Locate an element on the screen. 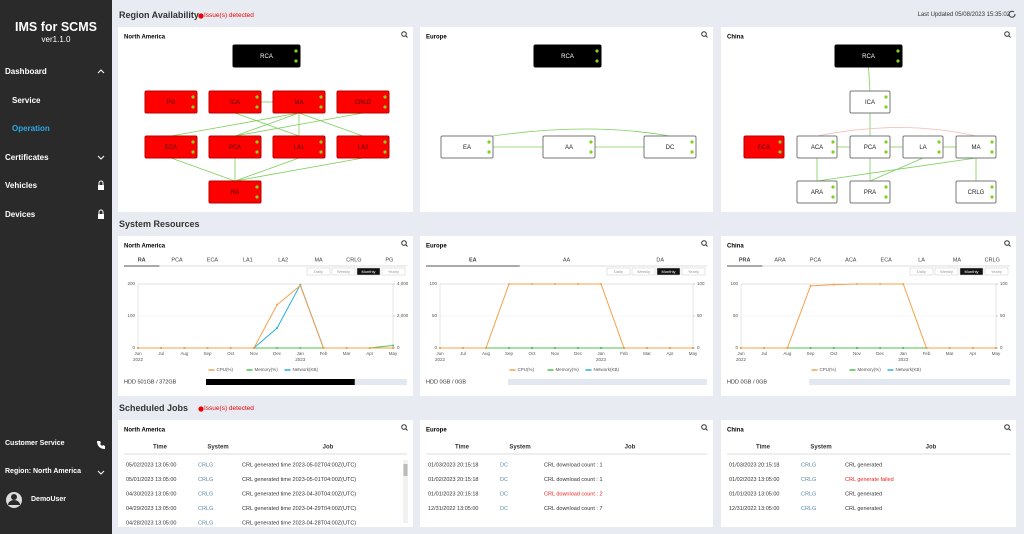  resource-tab: AA is located at coordinates (567, 260).